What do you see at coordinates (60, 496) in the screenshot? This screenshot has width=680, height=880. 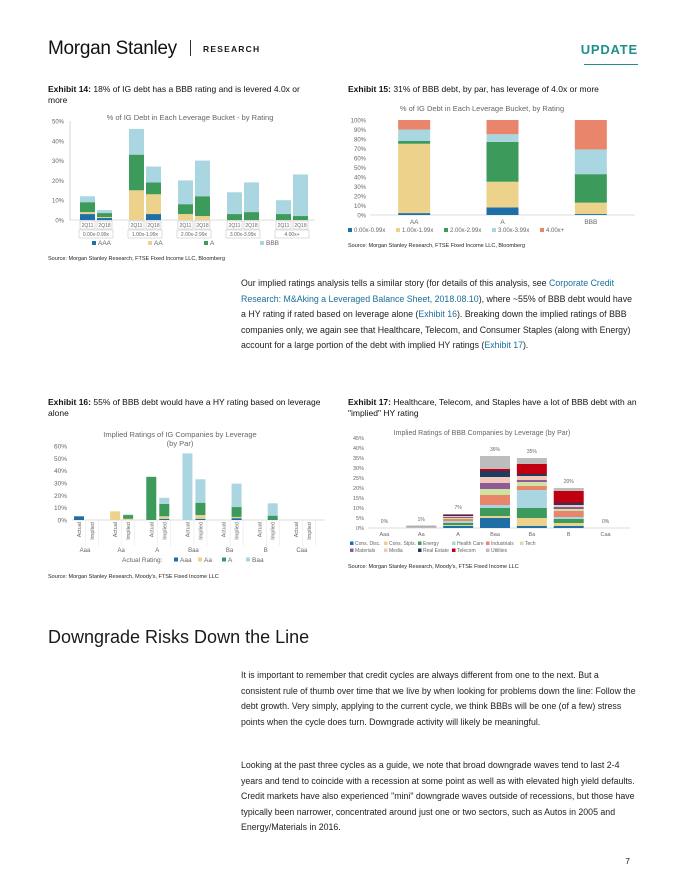 I see `y-tick-label: 20%` at bounding box center [60, 496].